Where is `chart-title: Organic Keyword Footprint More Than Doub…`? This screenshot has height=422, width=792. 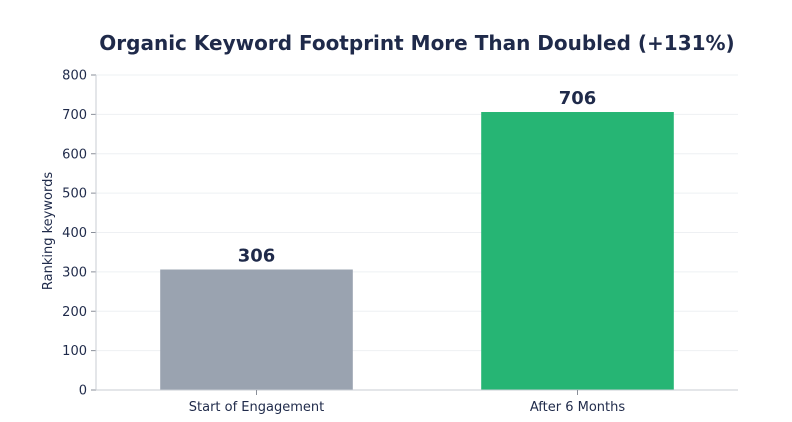
chart-title: Organic Keyword Footprint More Than Doub… is located at coordinates (416, 43).